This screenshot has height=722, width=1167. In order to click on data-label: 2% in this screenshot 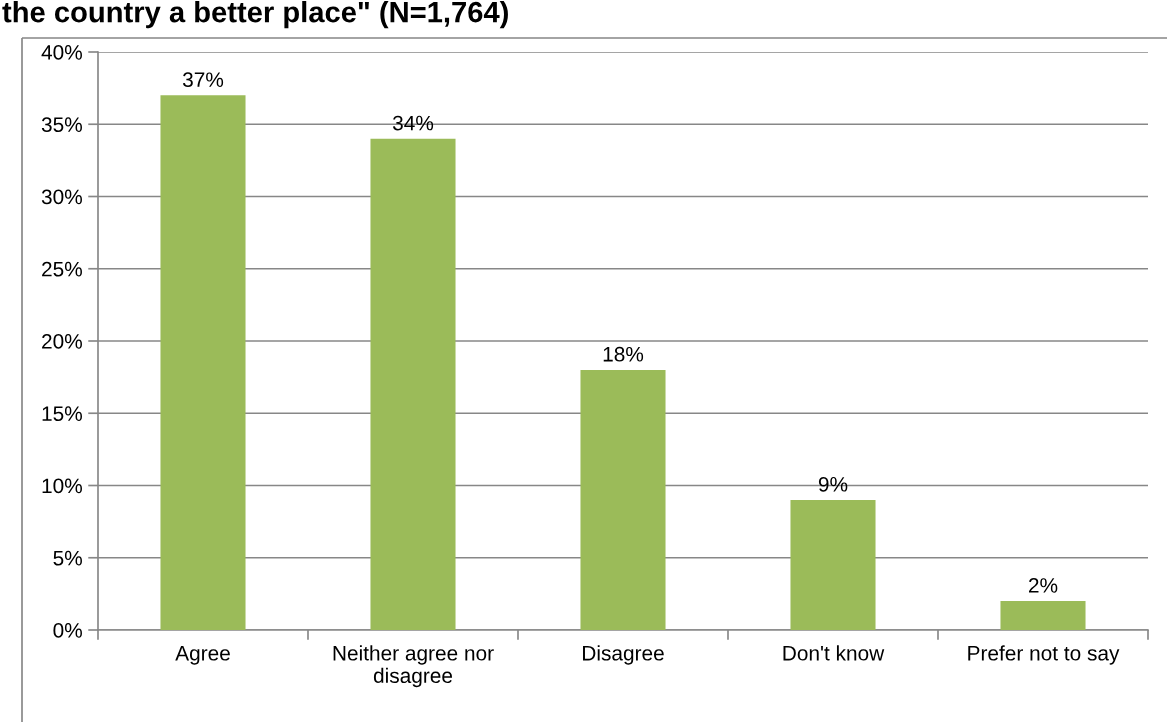, I will do `click(1043, 585)`.